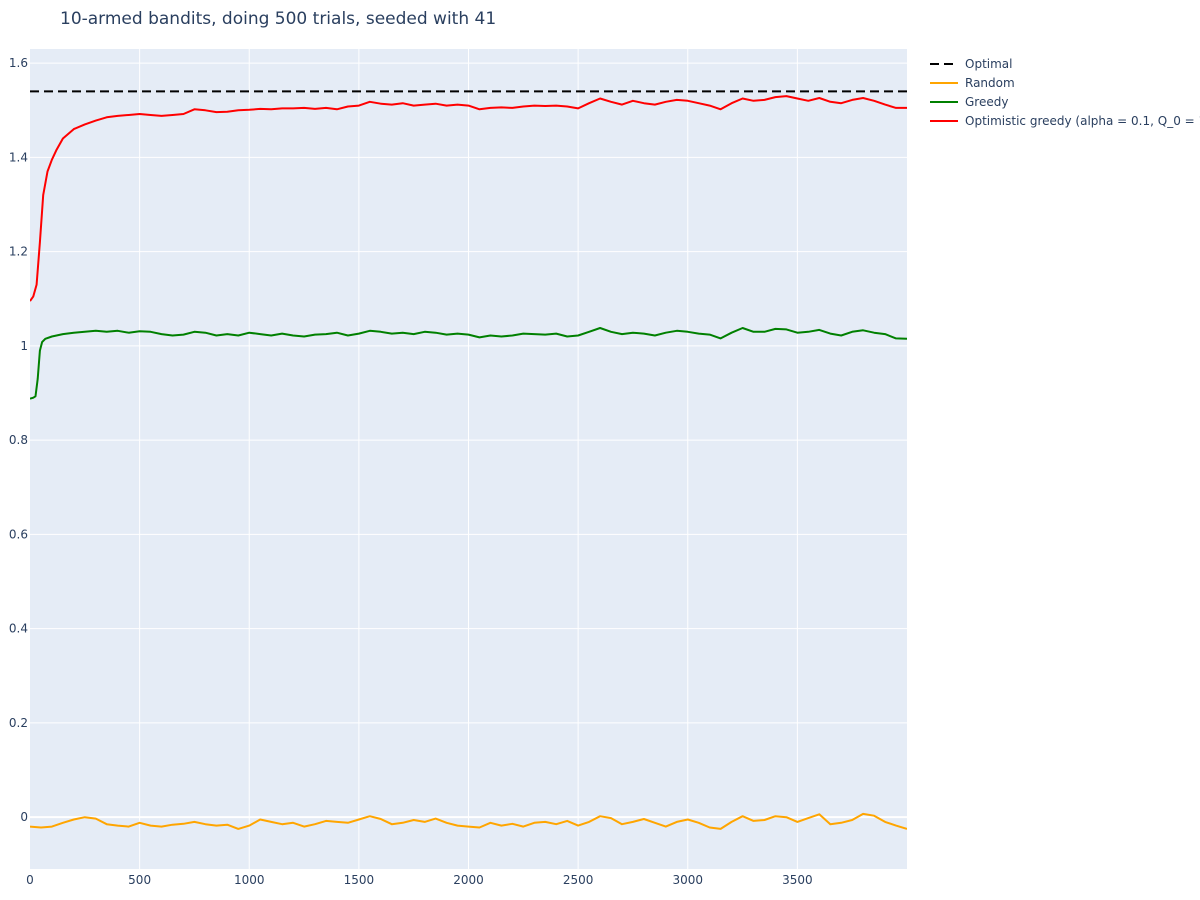 The image size is (1200, 900). What do you see at coordinates (988, 64) in the screenshot?
I see `legend-label: Optimal` at bounding box center [988, 64].